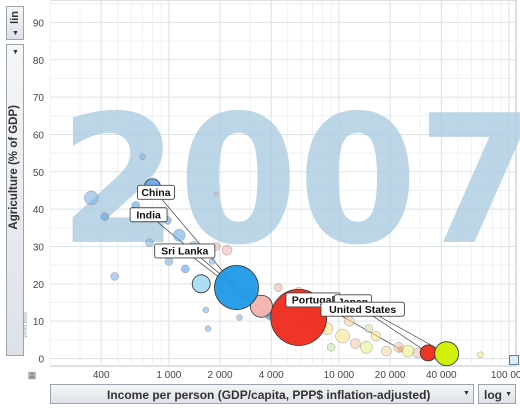  I want to click on annotation-label: Sri Lanka, so click(184, 252).